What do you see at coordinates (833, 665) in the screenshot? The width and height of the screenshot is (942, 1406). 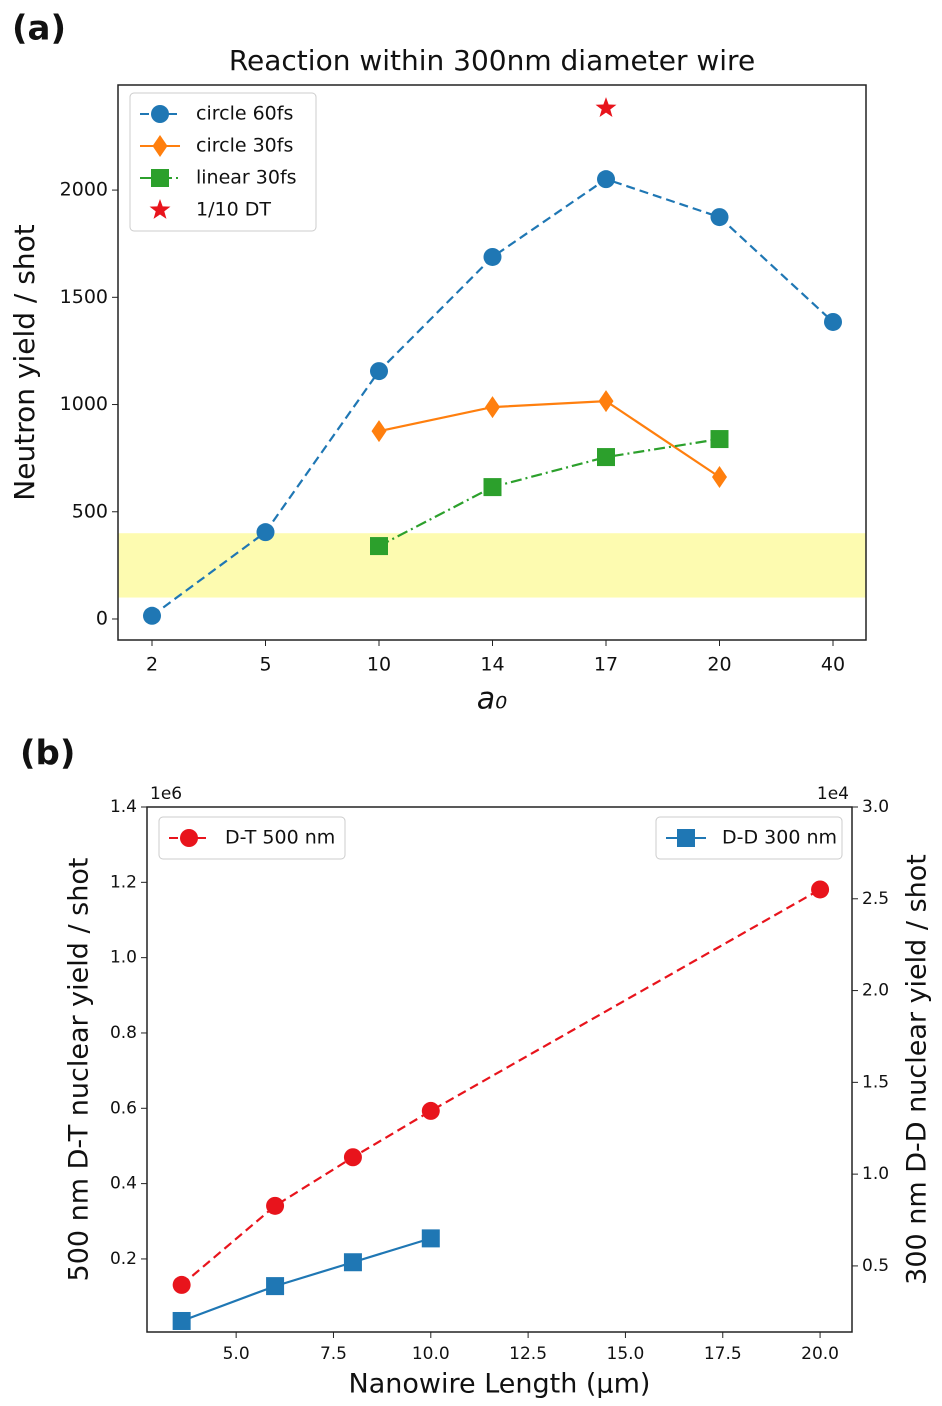 I see `x-tick-label: 40` at bounding box center [833, 665].